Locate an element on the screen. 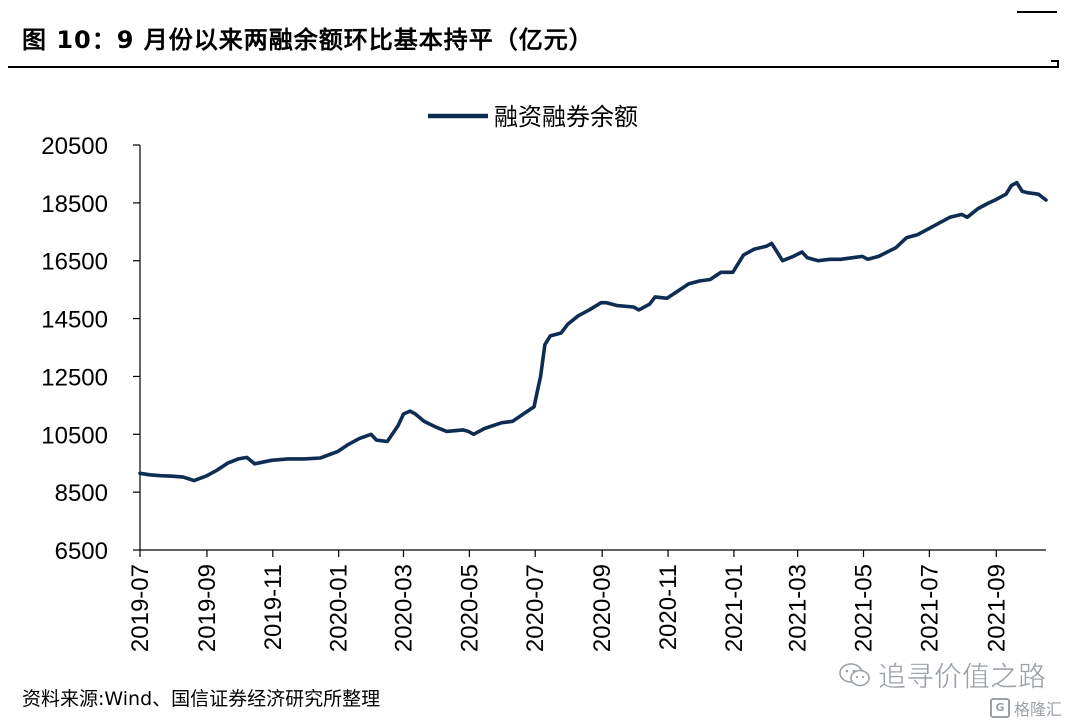 This screenshot has width=1071, height=720. x-tick-label: 2020-09 is located at coordinates (602, 608).